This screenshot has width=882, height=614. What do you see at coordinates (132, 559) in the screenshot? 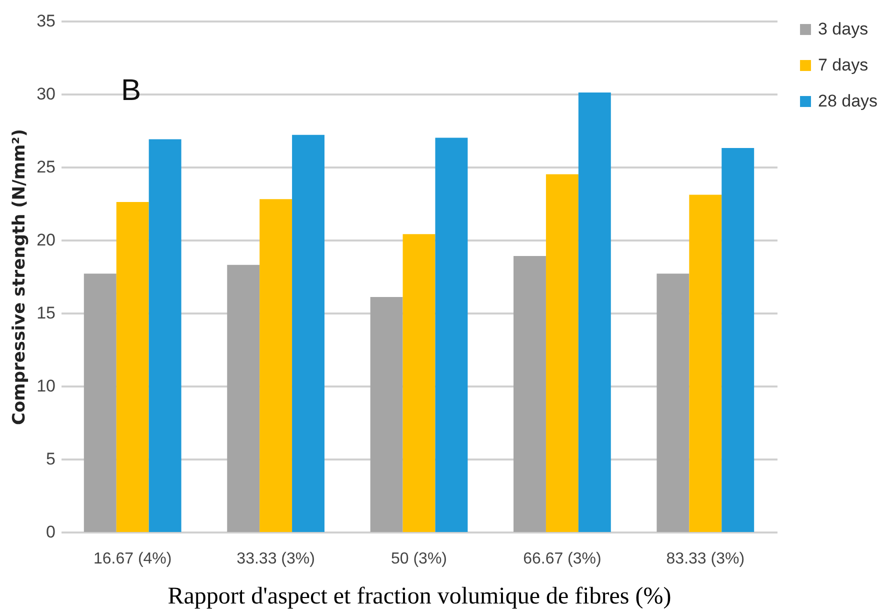
I see `x-tick-label: 16.67 (4%)` at bounding box center [132, 559].